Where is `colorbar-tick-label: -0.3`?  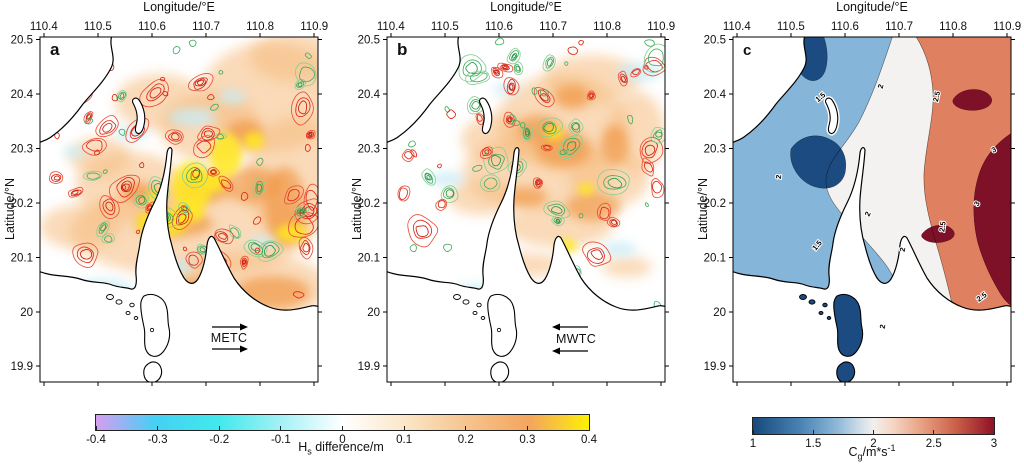
colorbar-tick-label: -0.3 is located at coordinates (157, 440).